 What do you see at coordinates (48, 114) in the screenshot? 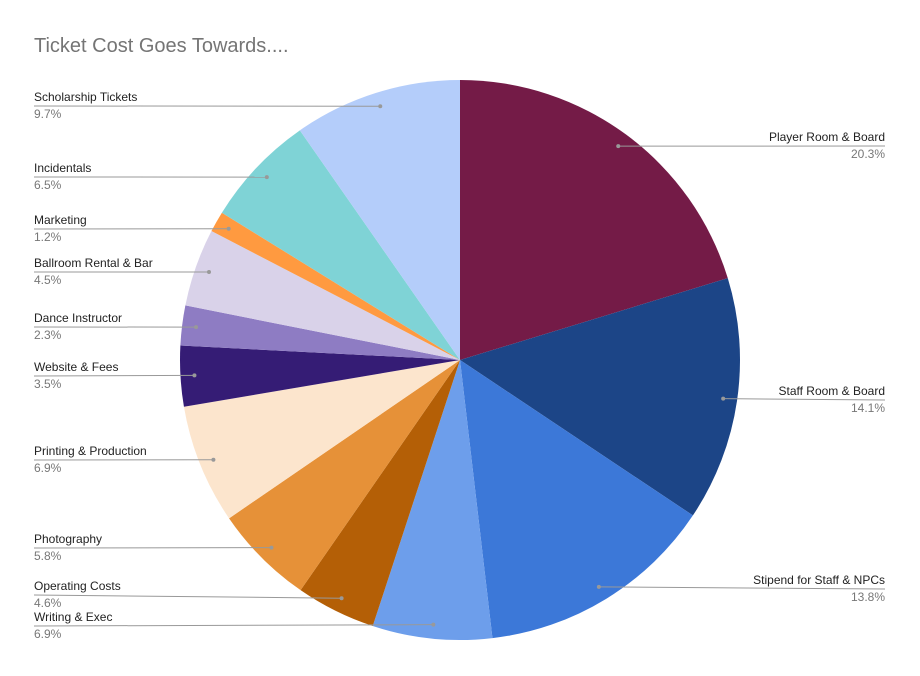
I see `slice-value-label: 9.7%` at bounding box center [48, 114].